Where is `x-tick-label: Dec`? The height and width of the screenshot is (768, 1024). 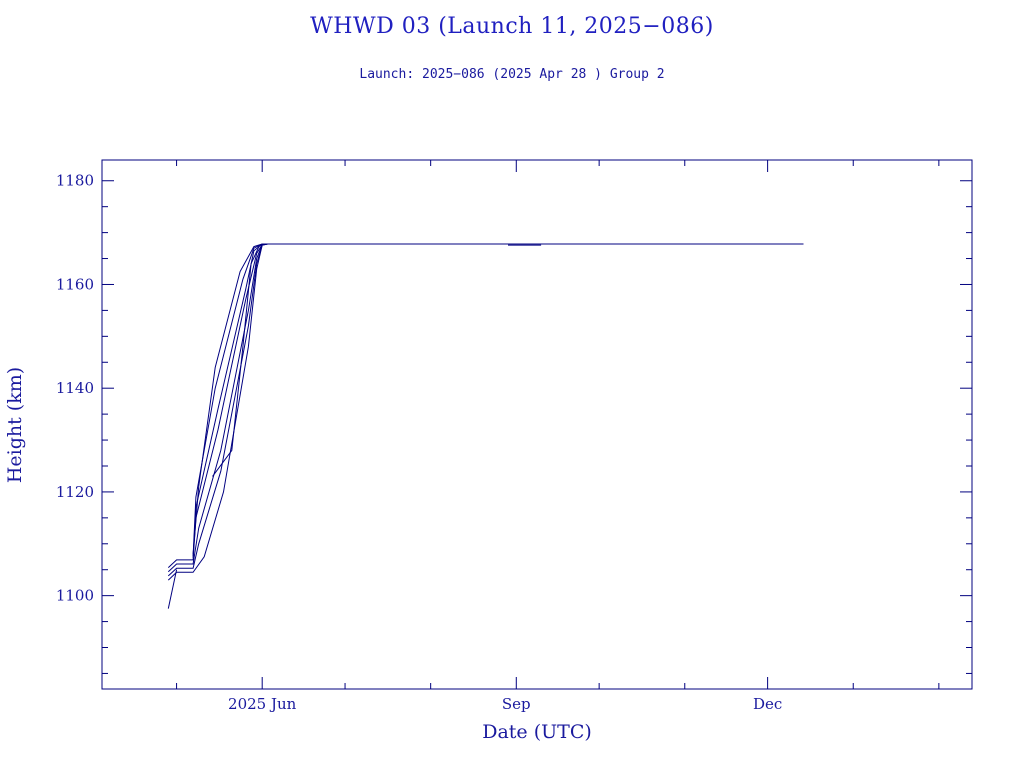 x-tick-label: Dec is located at coordinates (767, 704).